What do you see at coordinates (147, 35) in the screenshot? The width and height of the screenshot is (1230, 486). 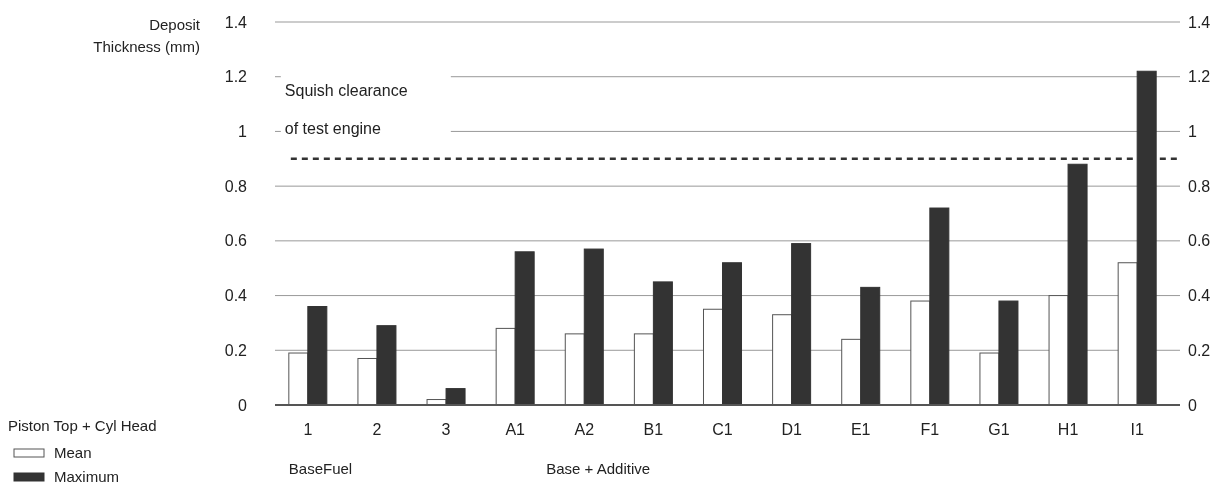 I see `y-axis-title: Deposit Thickness (mm)` at bounding box center [147, 35].